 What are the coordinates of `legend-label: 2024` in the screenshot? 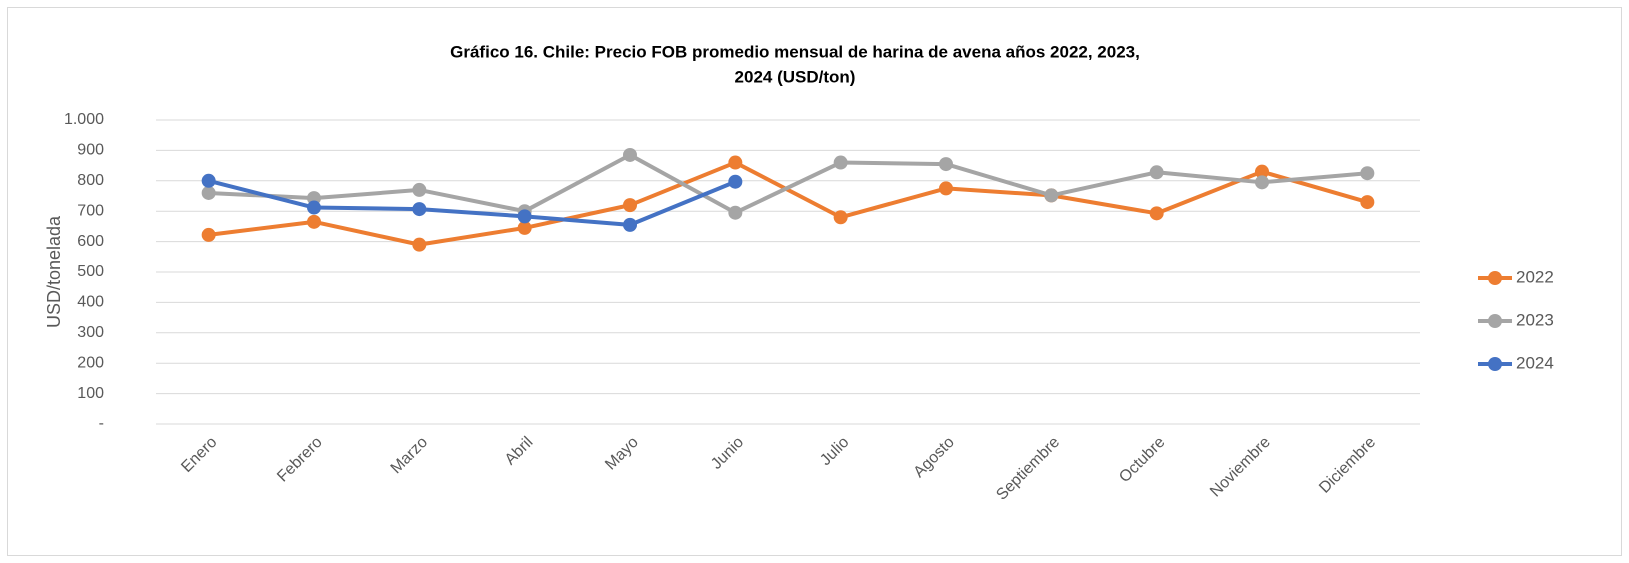 It's located at (1535, 362).